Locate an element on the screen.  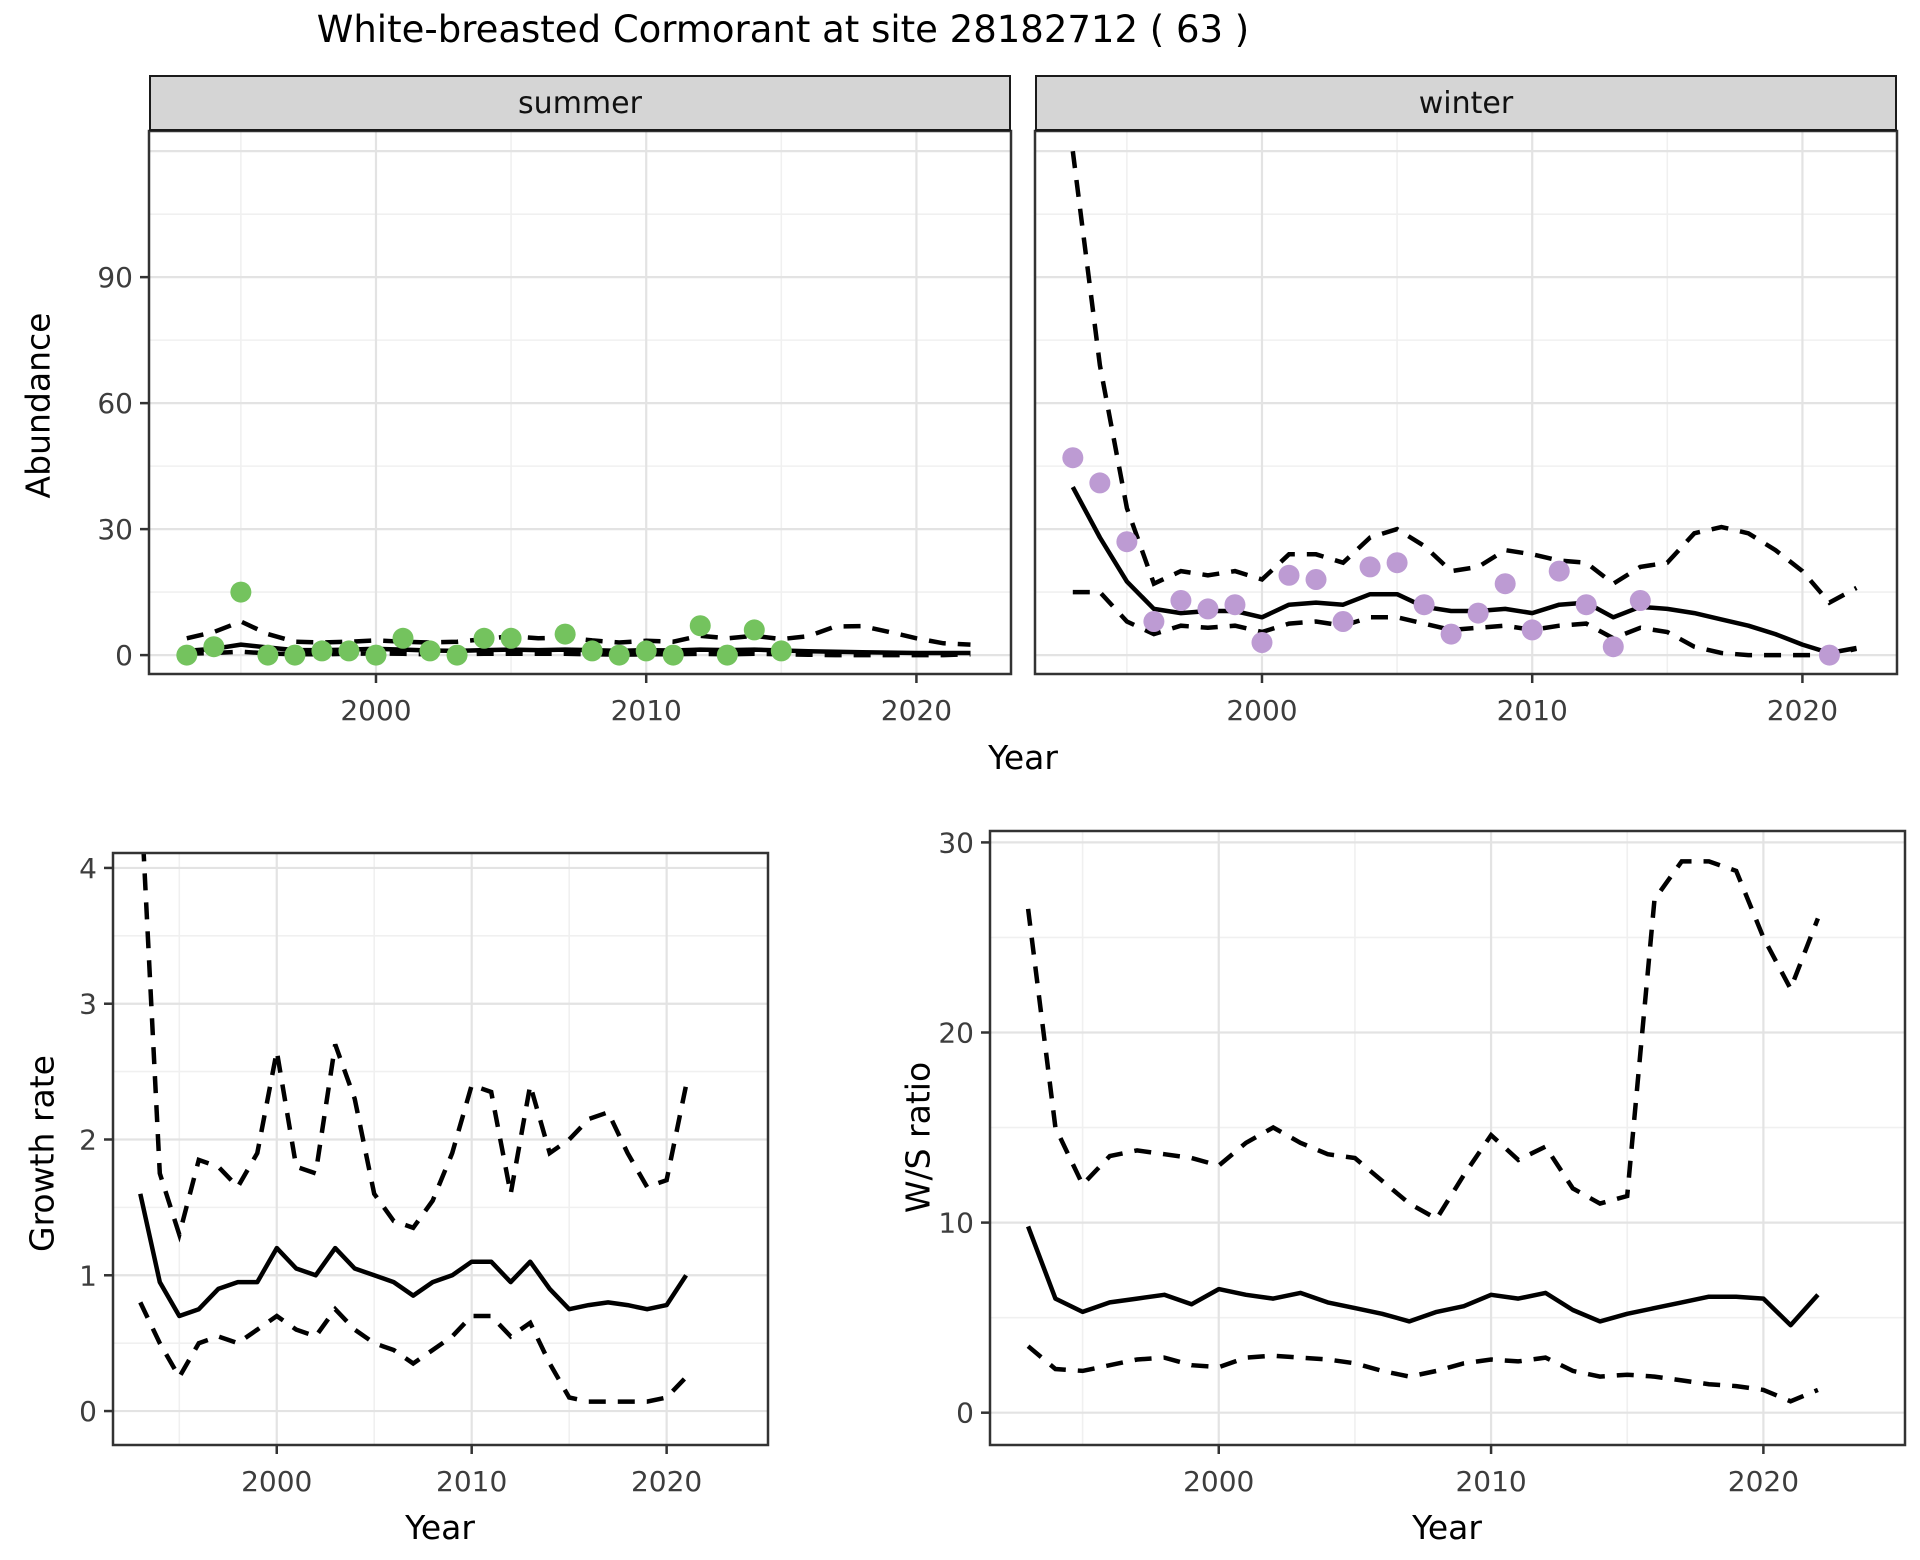
y-tick-label: 2 is located at coordinates (88, 1139).